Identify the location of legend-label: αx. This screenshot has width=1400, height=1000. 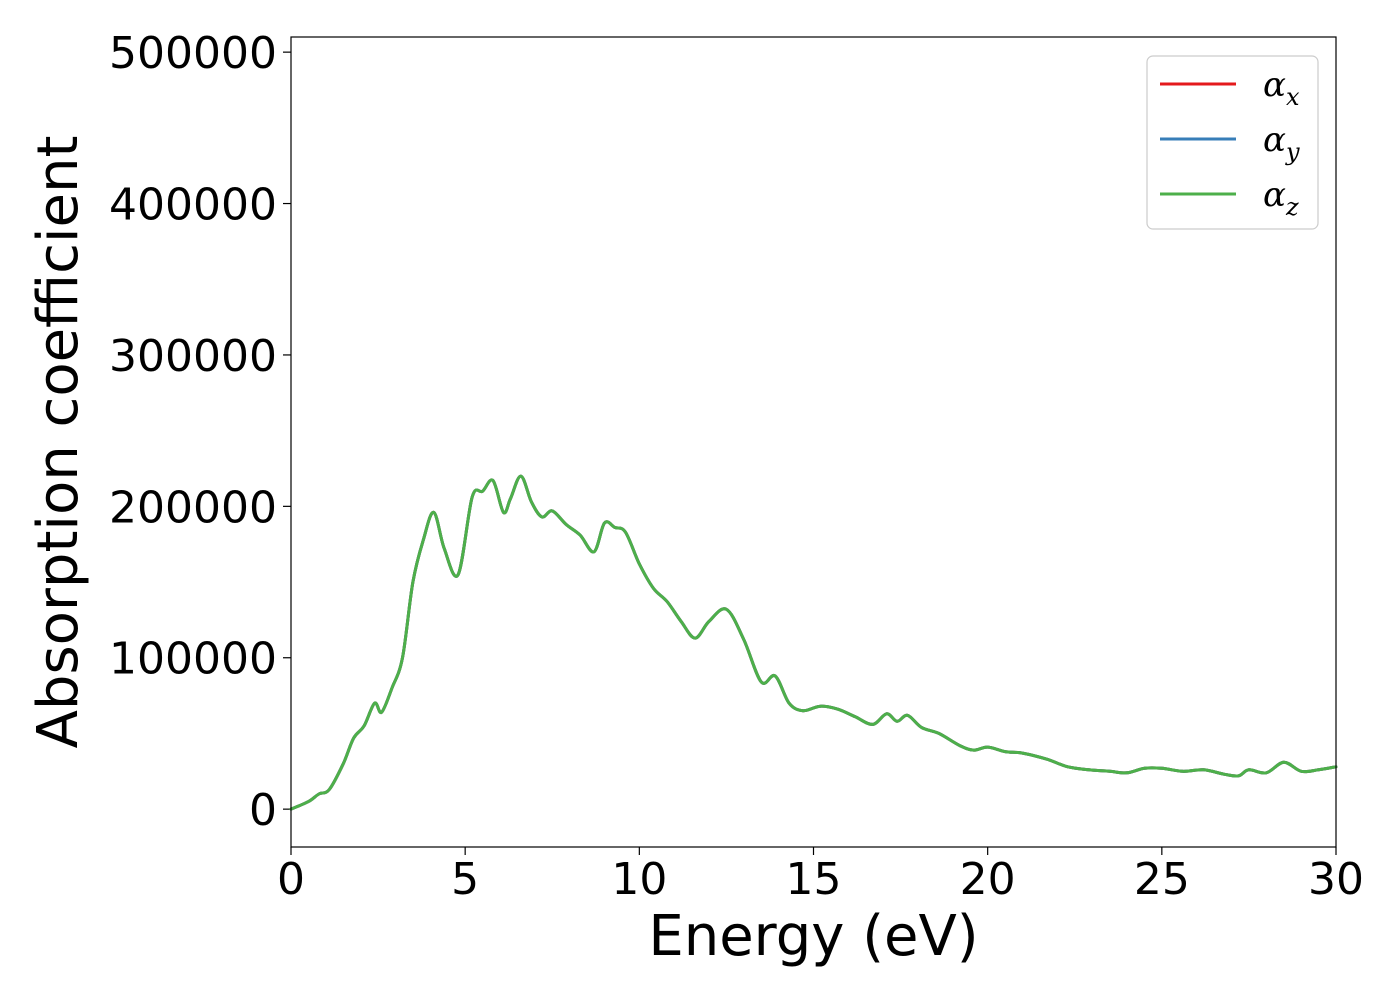
(1281, 88).